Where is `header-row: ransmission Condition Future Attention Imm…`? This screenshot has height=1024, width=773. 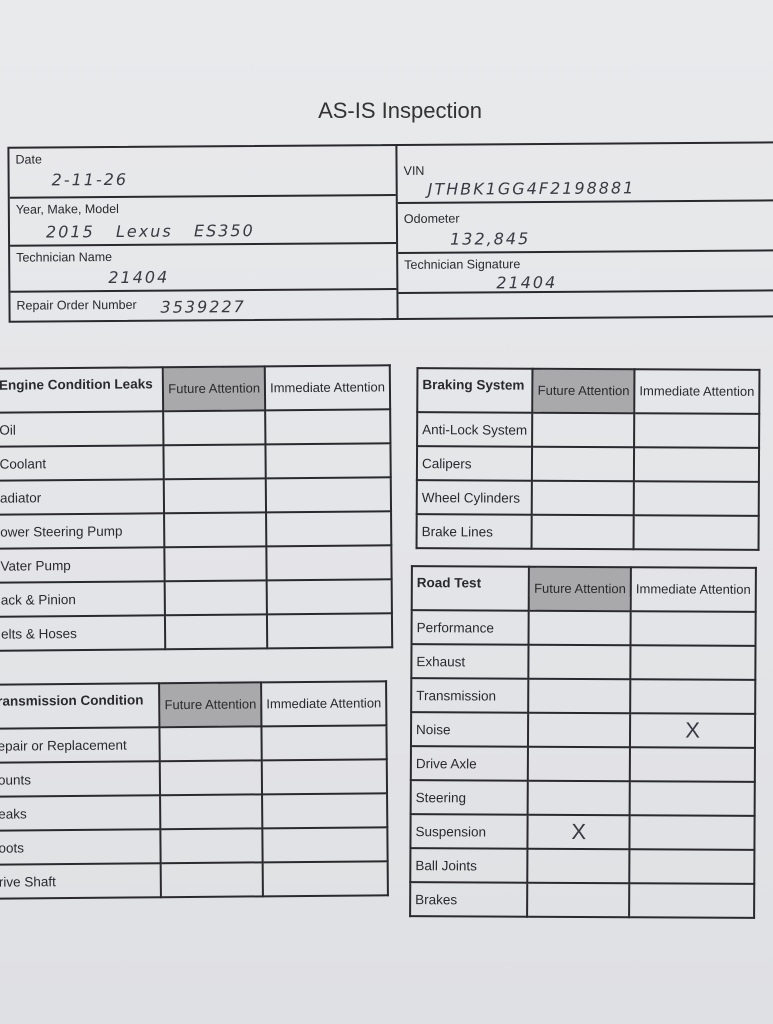 header-row: ransmission Condition Future Attention Imm… is located at coordinates (193, 705).